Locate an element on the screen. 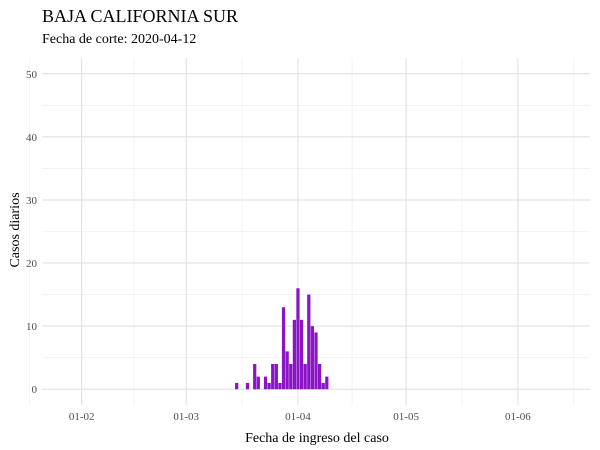 This screenshot has width=600, height=450. chart-title: BAJA CALIFORNIA SUR is located at coordinates (140, 16).